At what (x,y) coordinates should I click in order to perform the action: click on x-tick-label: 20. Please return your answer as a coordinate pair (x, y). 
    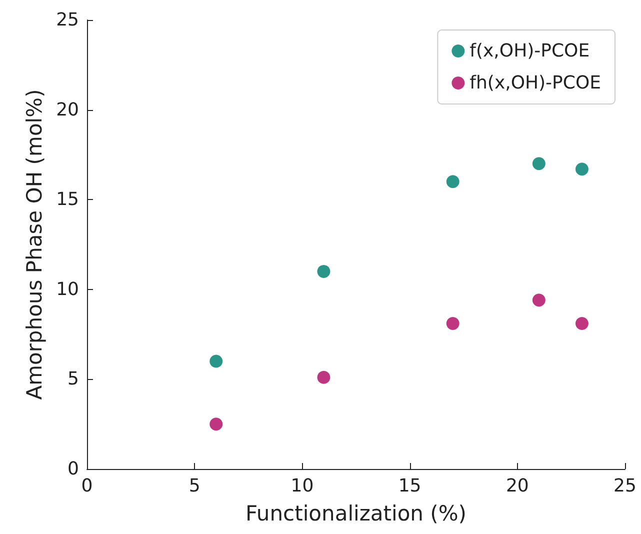
    Looking at the image, I should click on (517, 486).